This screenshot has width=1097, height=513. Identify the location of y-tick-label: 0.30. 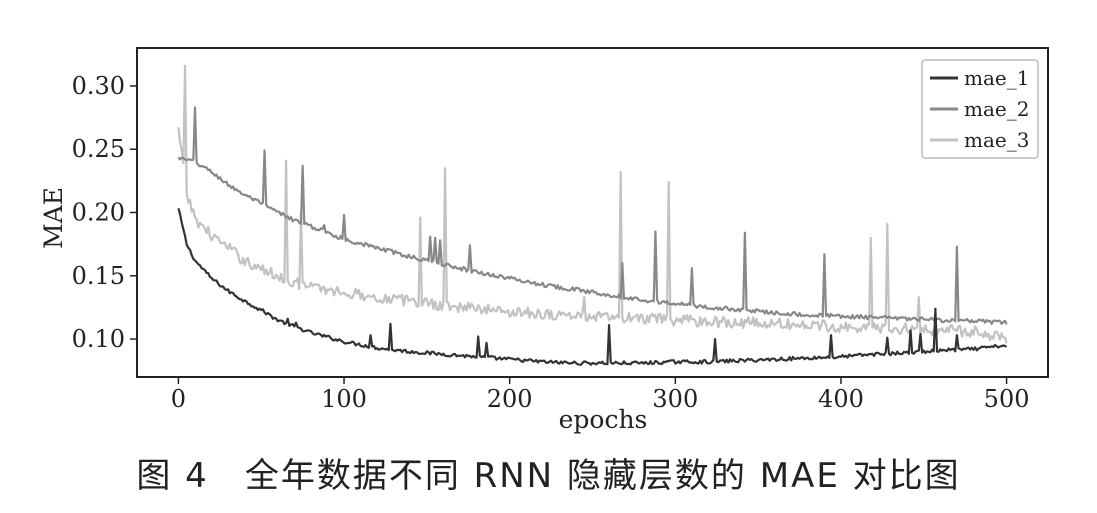
(98, 86).